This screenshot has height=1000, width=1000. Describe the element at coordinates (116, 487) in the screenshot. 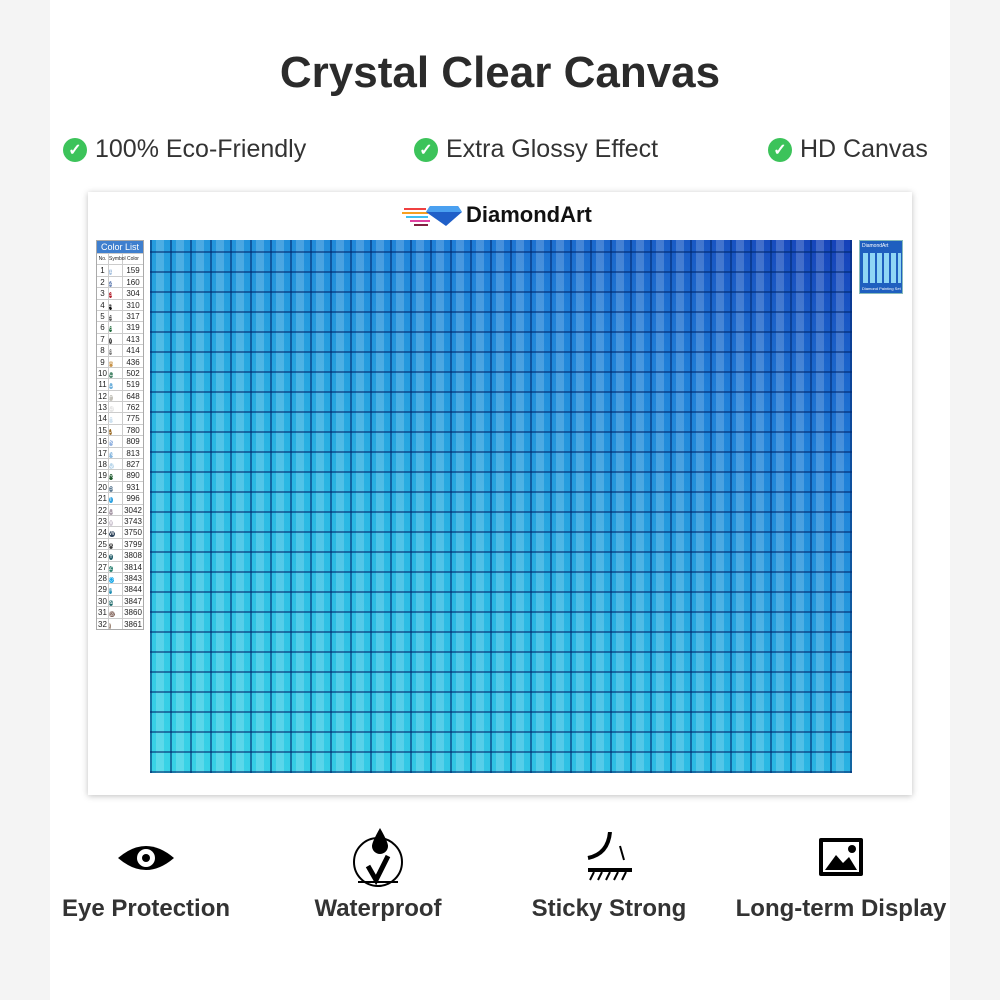

I see `symbol-badge: S` at that location.